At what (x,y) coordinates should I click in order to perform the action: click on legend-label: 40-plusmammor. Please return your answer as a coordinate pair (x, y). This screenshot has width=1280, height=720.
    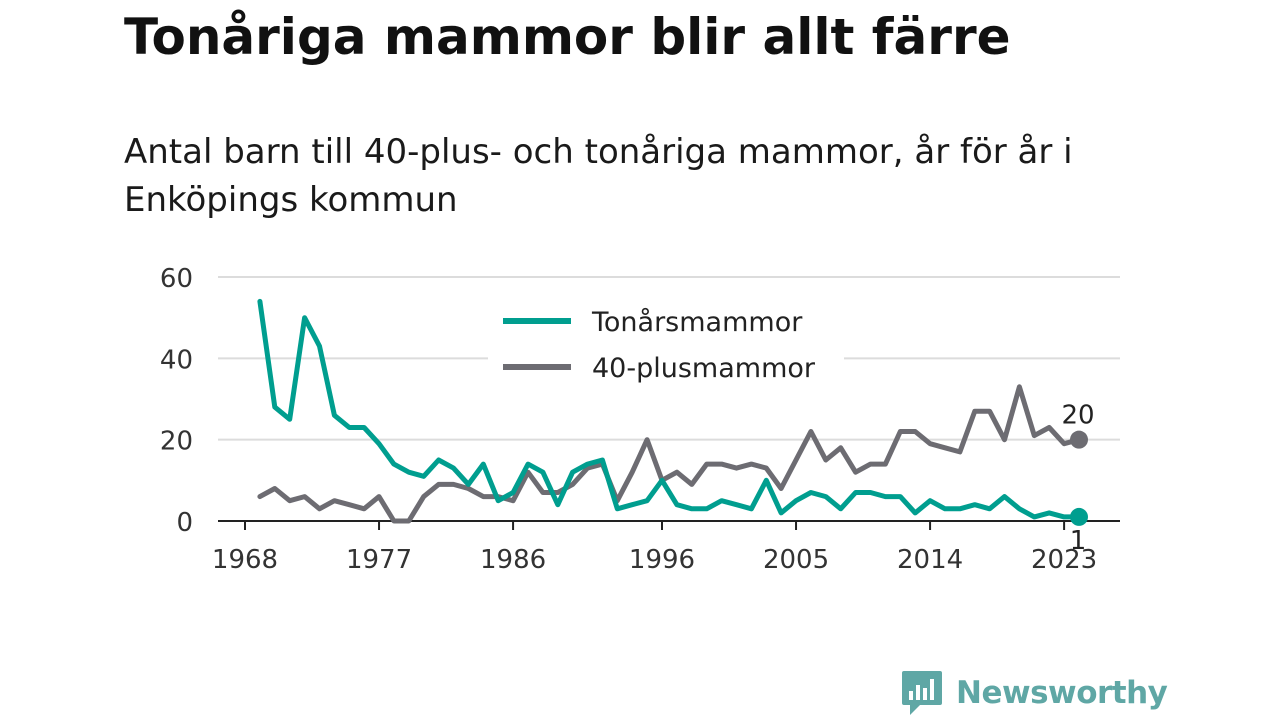
    Looking at the image, I should click on (704, 368).